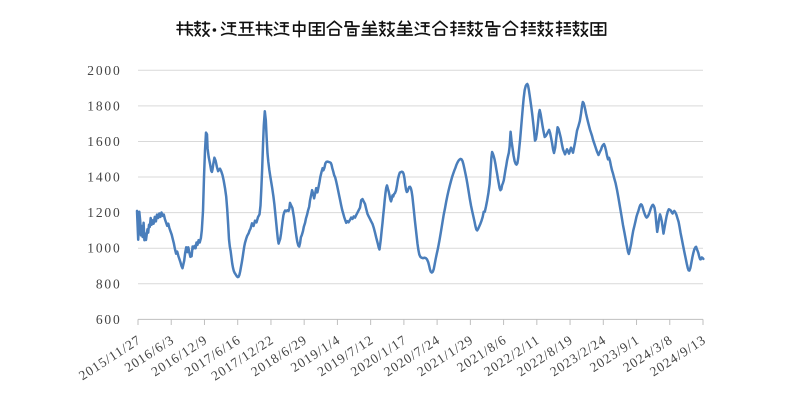 The height and width of the screenshot is (400, 800). I want to click on svg-text: 2000, so click(104, 70).